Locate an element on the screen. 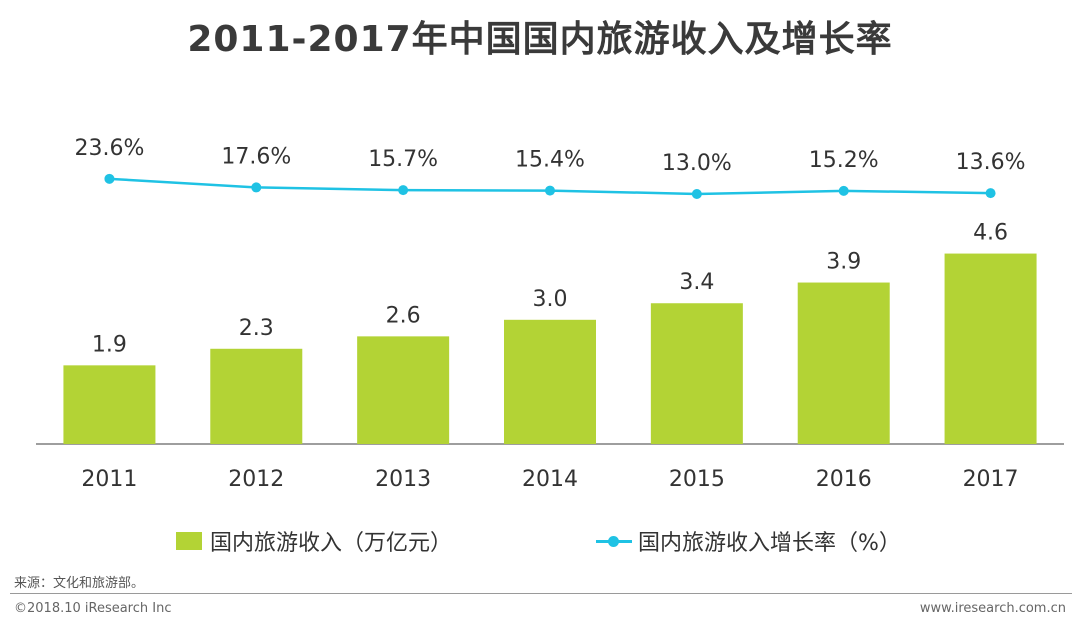  x-tick-label: 2013 is located at coordinates (403, 479).